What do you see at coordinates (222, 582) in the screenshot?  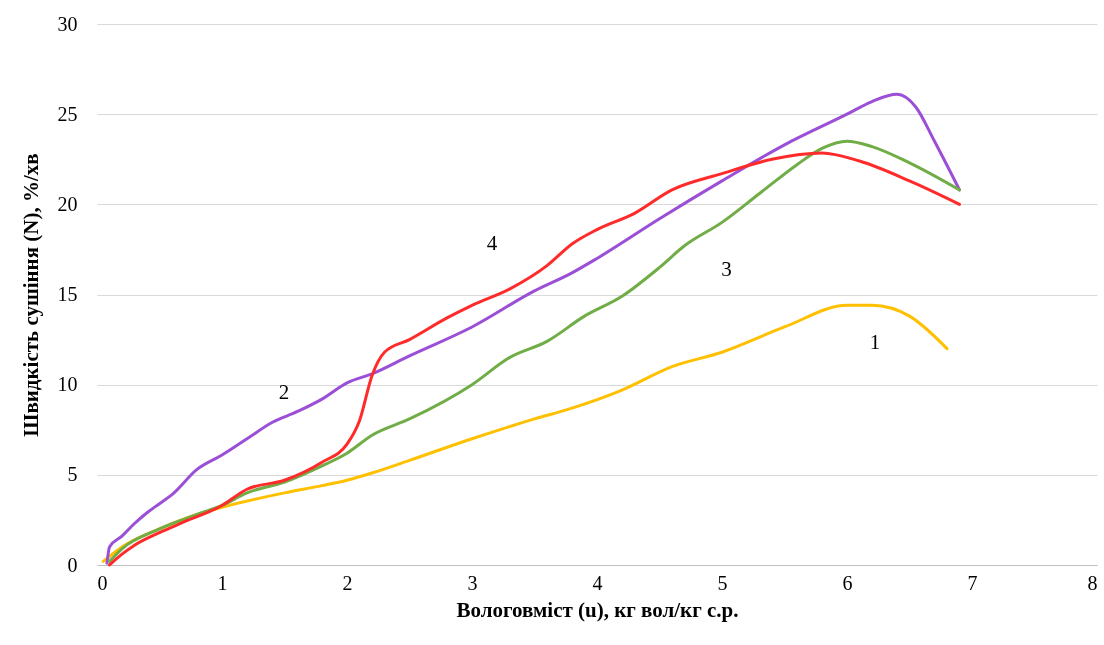 I see `x-tick-label: 1` at bounding box center [222, 582].